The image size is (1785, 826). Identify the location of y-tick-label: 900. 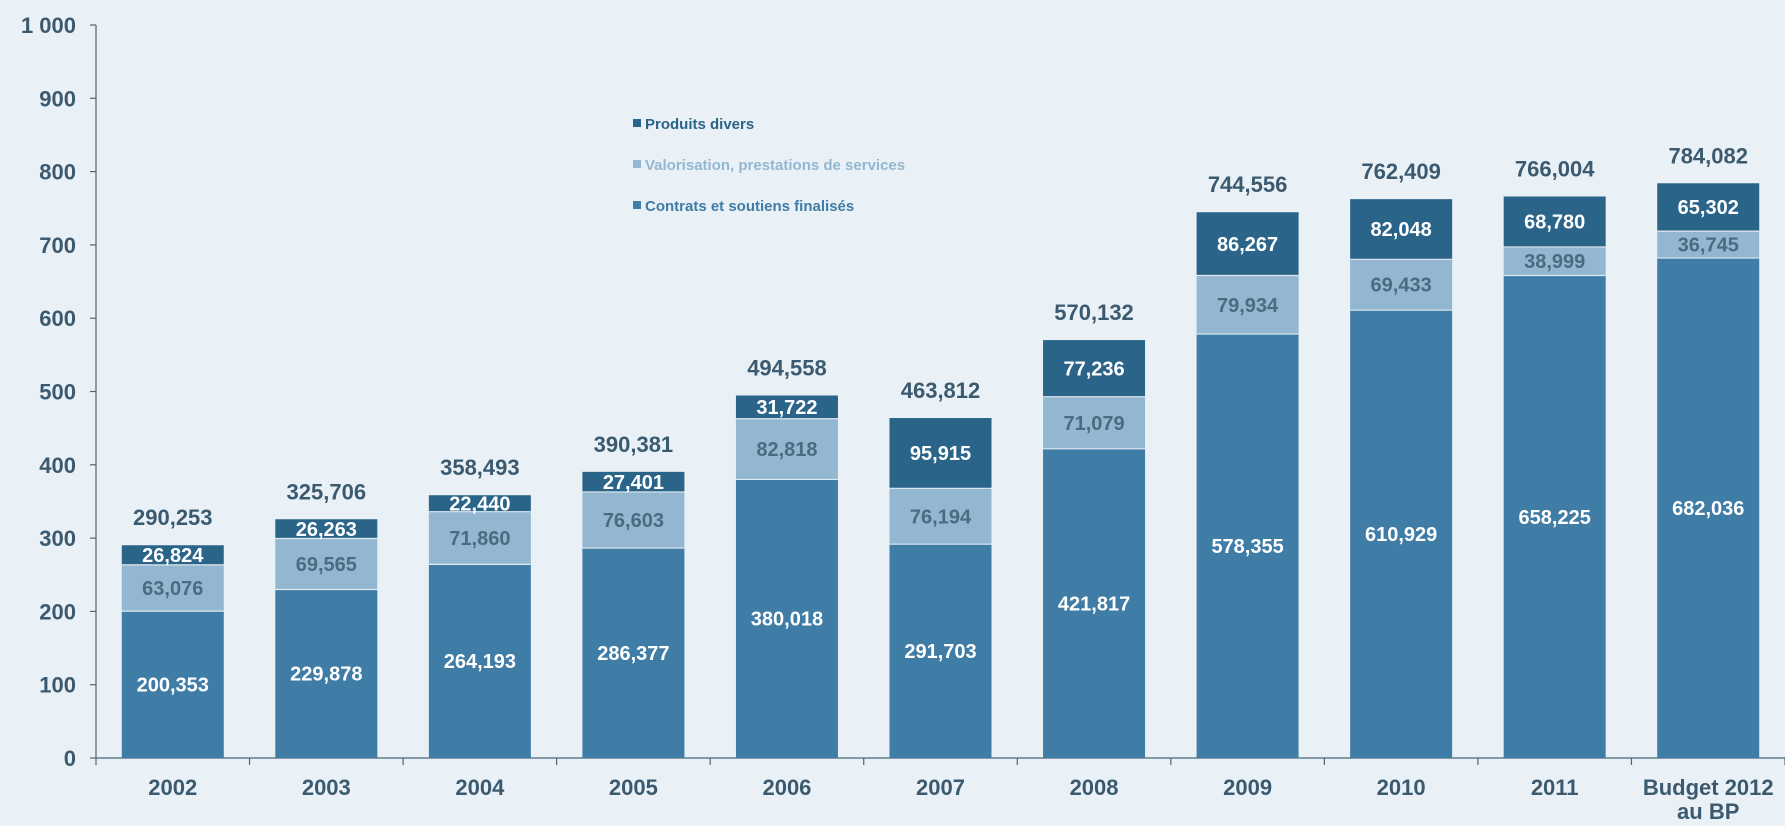
(57, 98).